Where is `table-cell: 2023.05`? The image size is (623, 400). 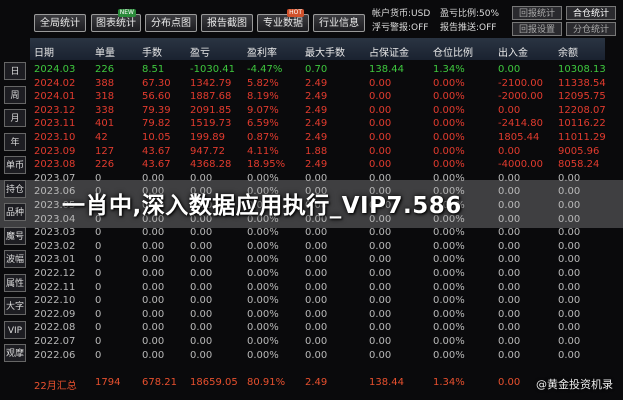 table-cell: 2023.05 is located at coordinates (55, 205).